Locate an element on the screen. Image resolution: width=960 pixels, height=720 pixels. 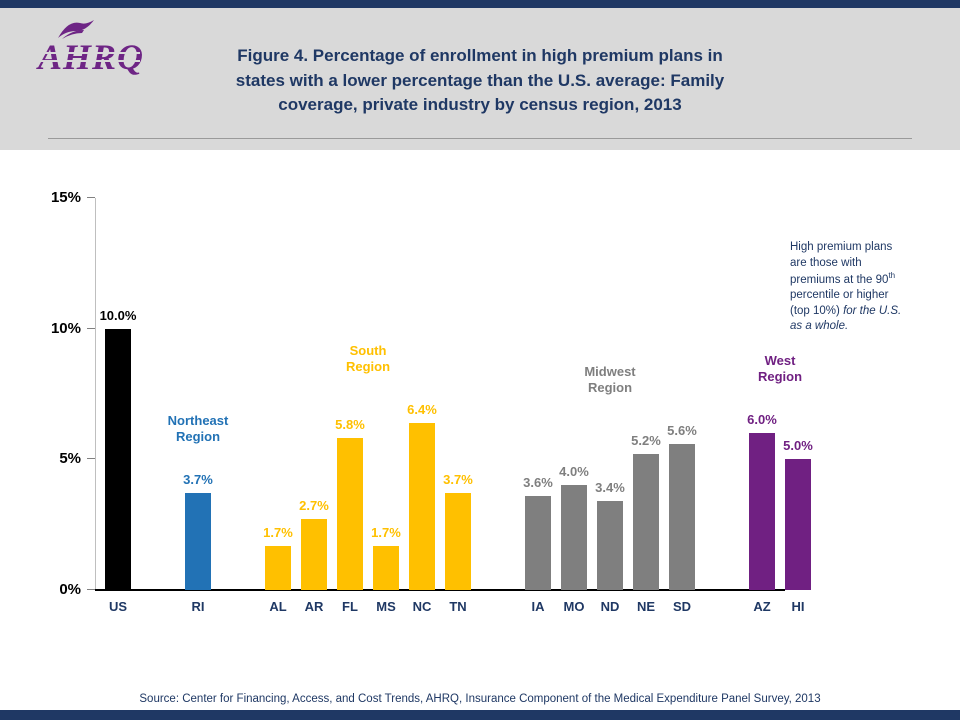
y-axis-label-0: 0% is located at coordinates (70, 589).